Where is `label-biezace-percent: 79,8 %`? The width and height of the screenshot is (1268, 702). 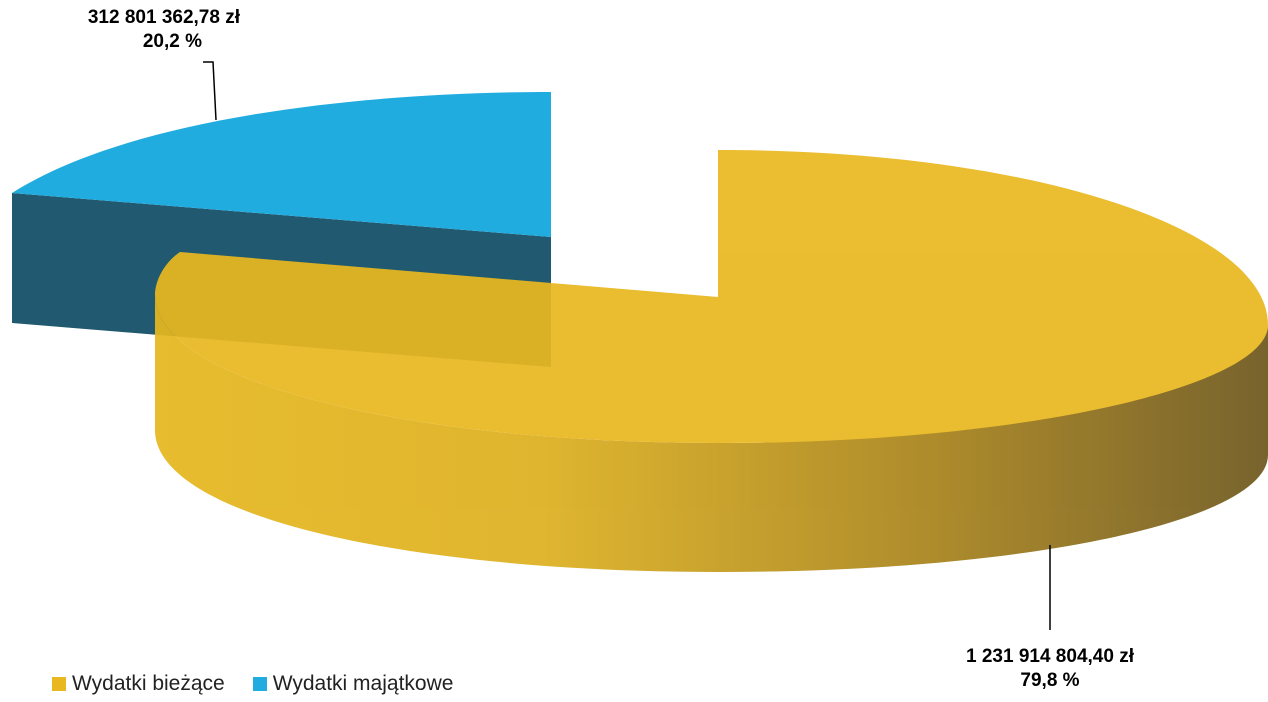 label-biezace-percent: 79,8 % is located at coordinates (1050, 680).